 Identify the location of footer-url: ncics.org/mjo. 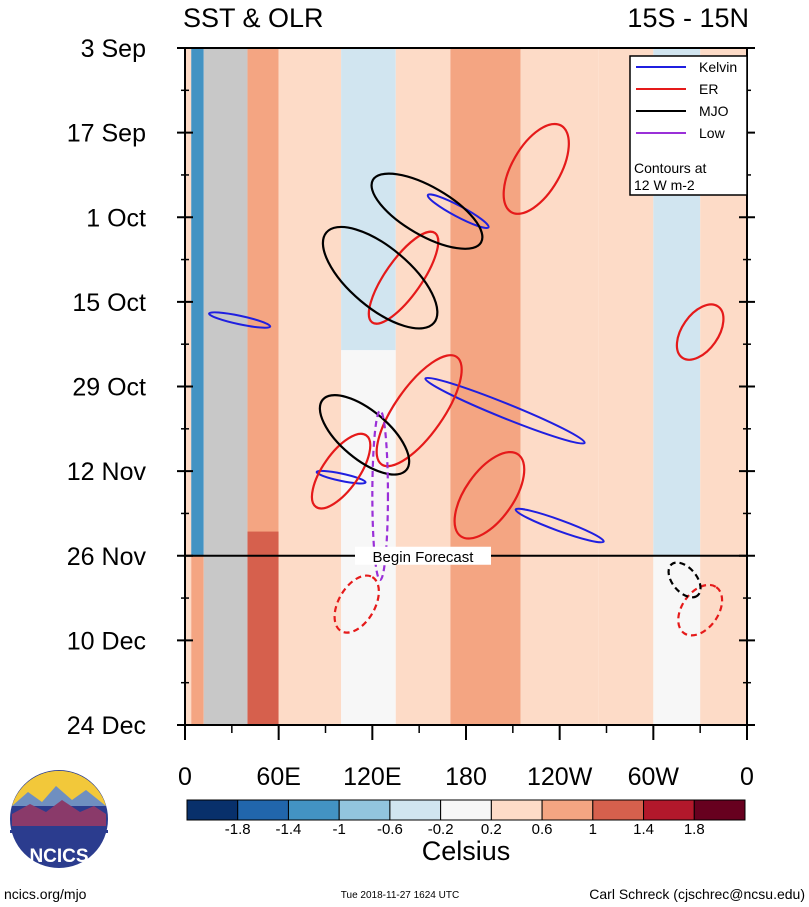
(45, 894).